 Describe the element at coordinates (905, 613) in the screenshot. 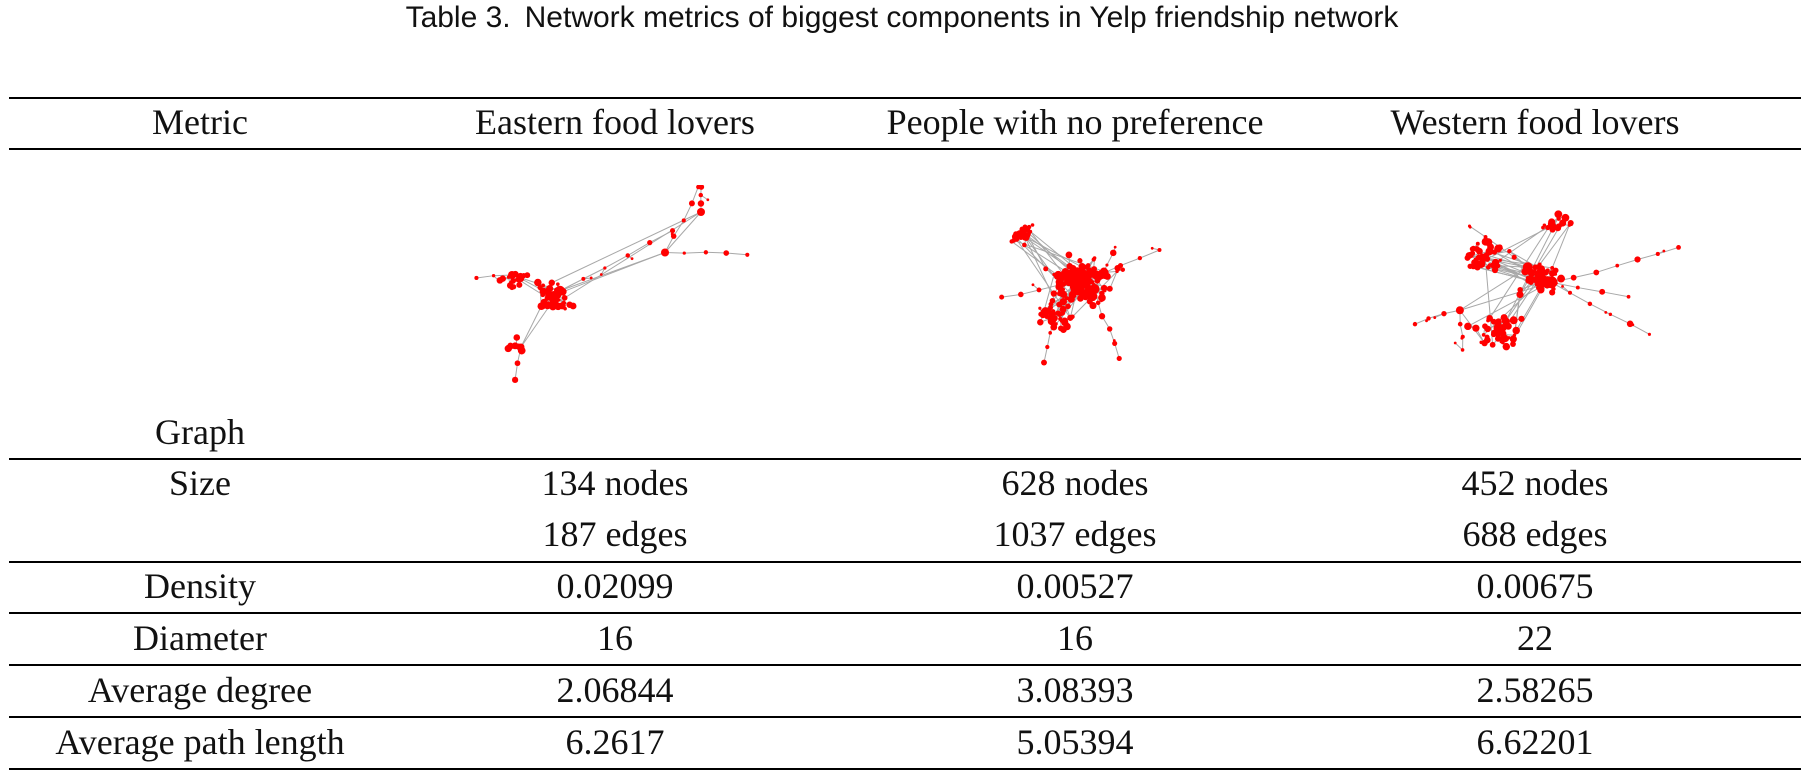

I see `density-row-rule` at that location.